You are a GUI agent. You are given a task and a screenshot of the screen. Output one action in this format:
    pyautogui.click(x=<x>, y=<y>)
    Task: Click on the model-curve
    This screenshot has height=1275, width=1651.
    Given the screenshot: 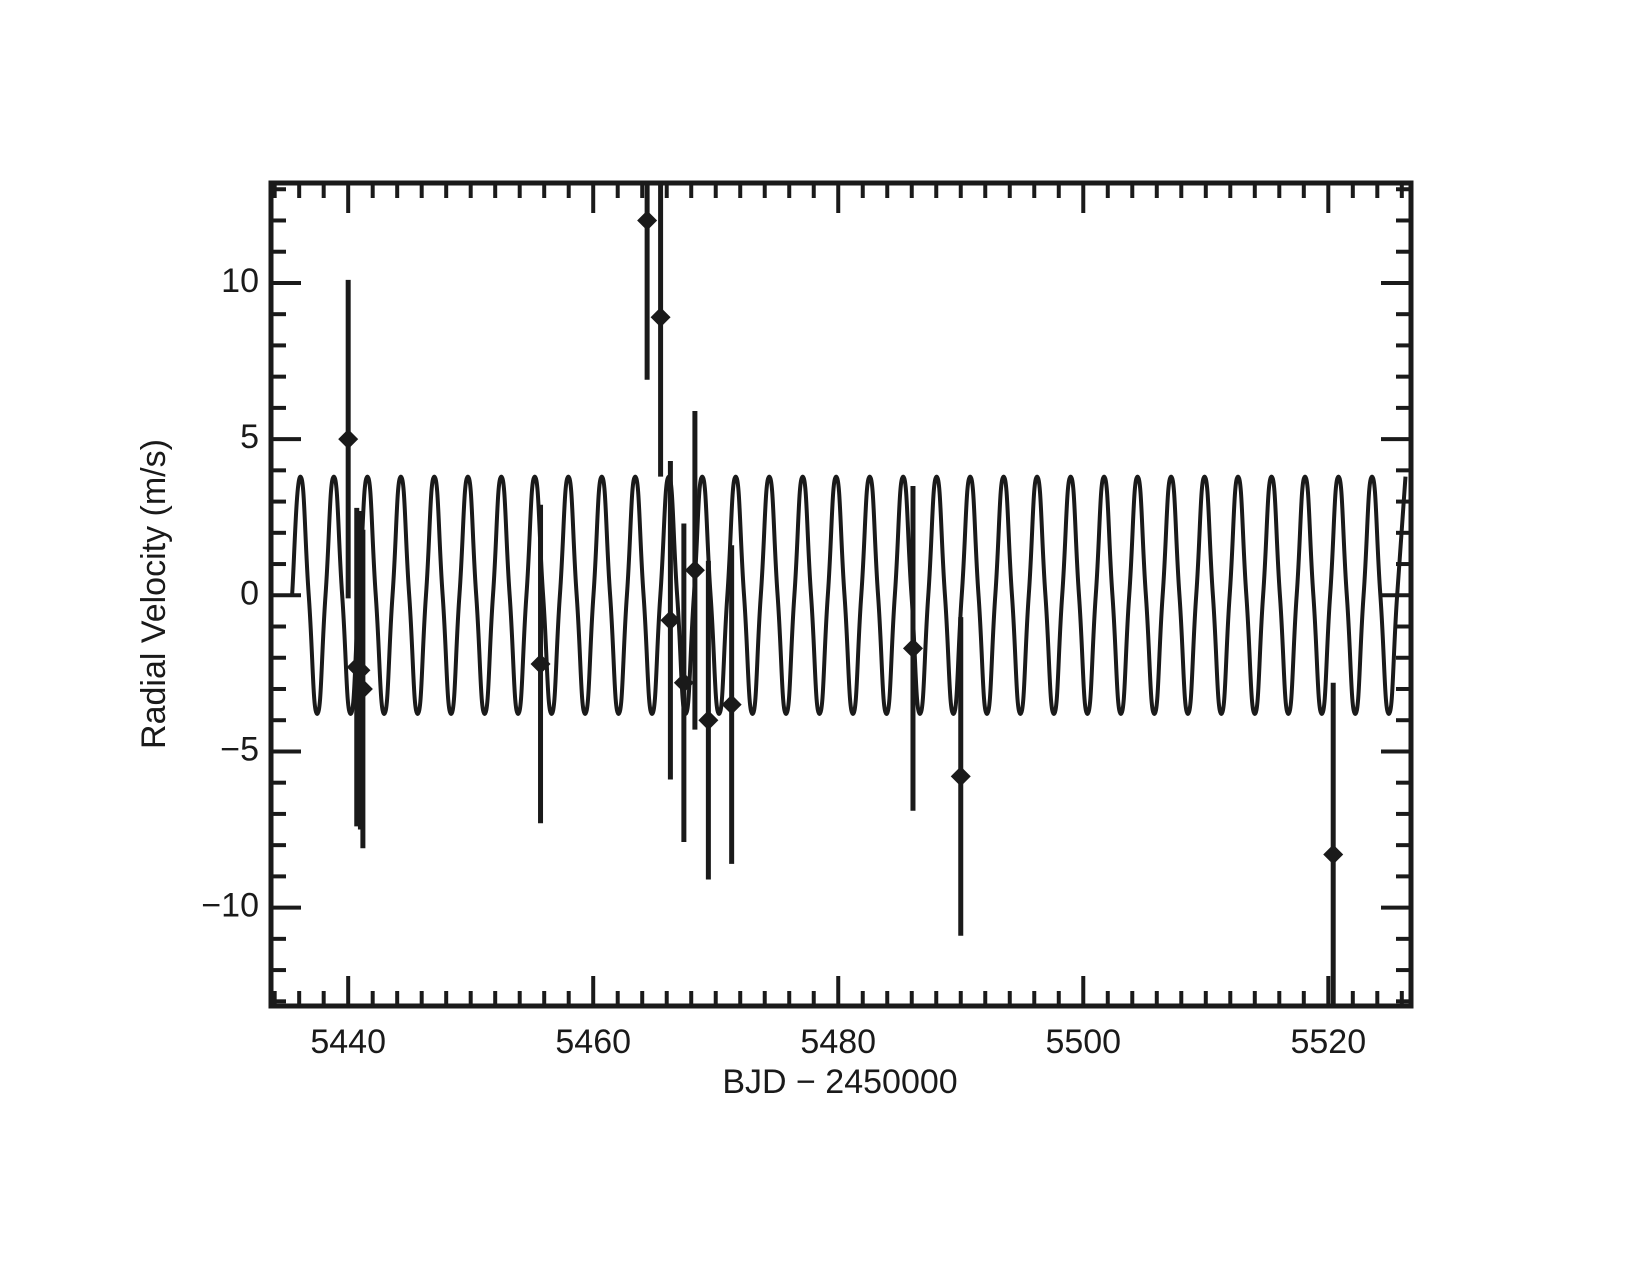 What is the action you would take?
    pyautogui.click(x=849, y=595)
    